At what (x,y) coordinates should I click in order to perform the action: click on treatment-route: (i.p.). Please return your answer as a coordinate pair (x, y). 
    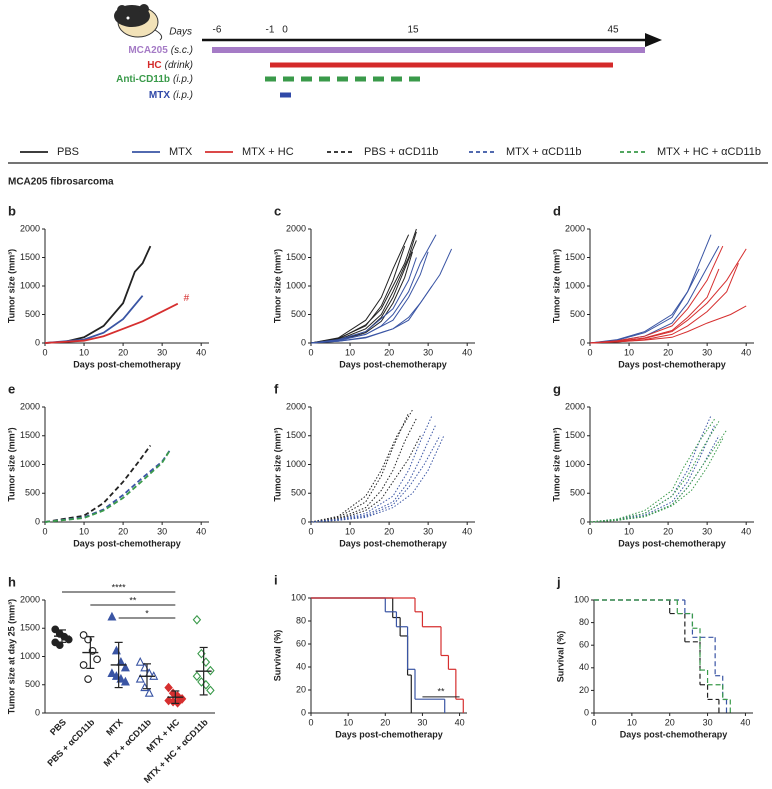
    Looking at the image, I should click on (183, 79).